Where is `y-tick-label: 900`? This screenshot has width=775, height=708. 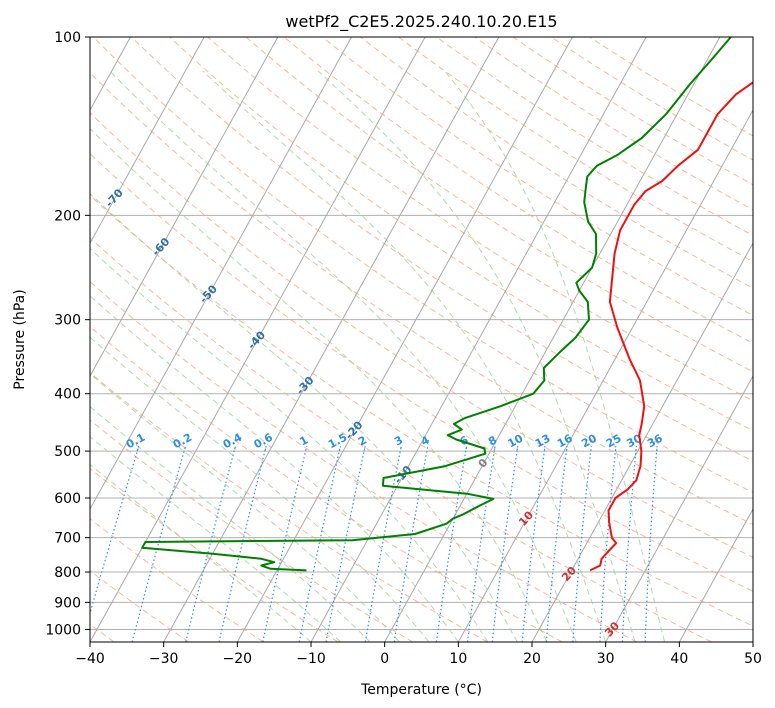 y-tick-label: 900 is located at coordinates (67, 603).